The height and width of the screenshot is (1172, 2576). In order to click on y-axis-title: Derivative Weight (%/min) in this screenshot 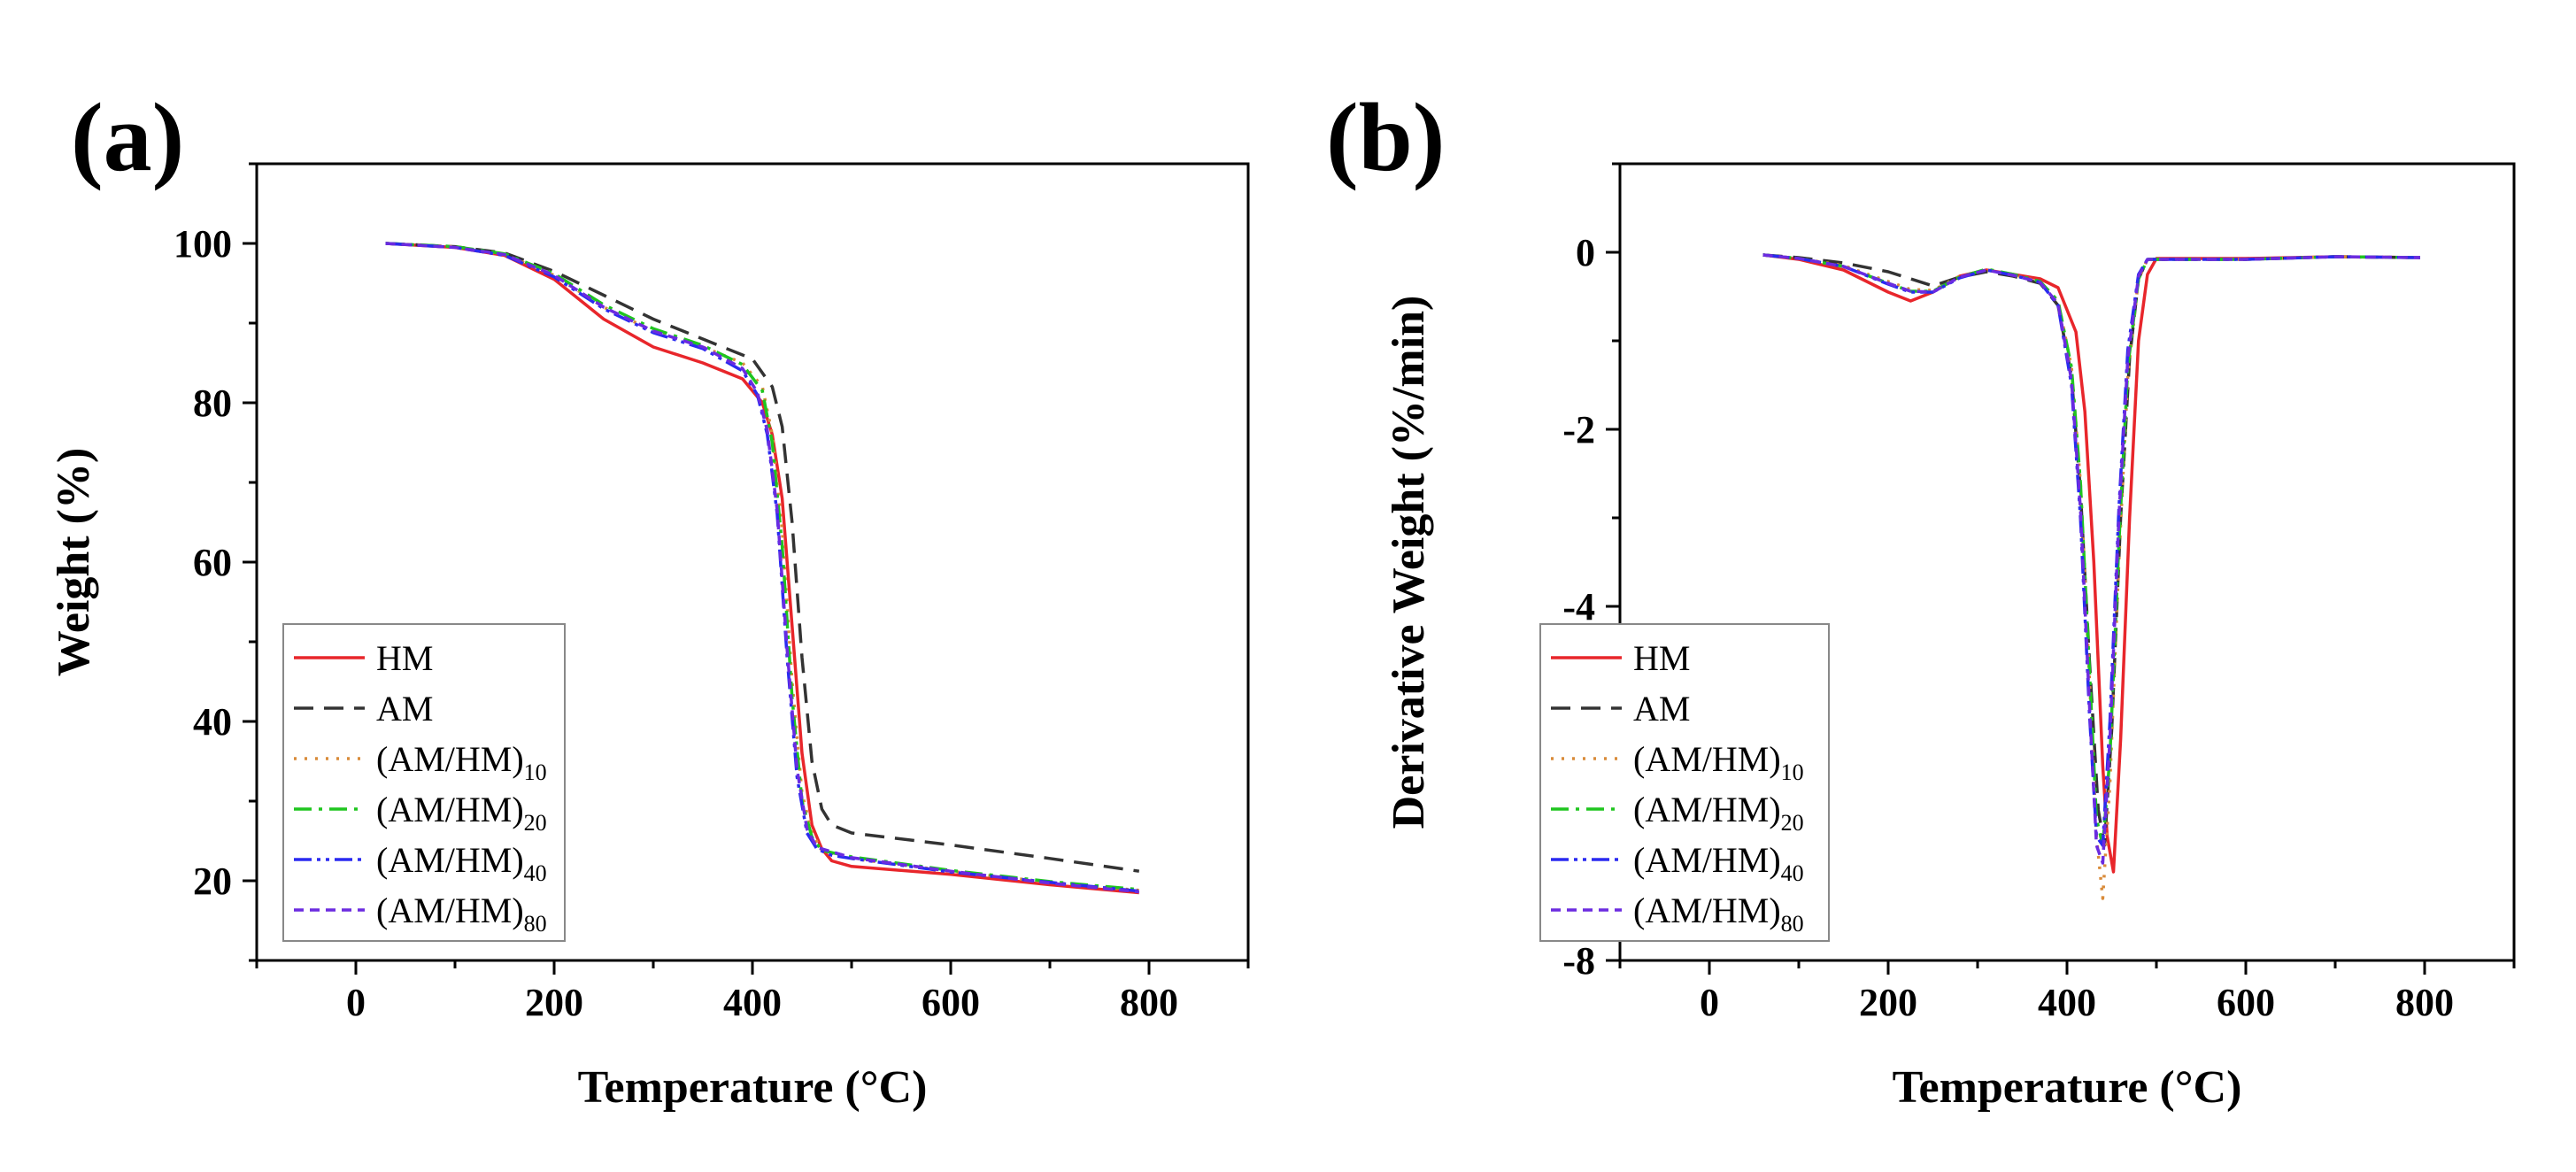, I will do `click(1409, 562)`.